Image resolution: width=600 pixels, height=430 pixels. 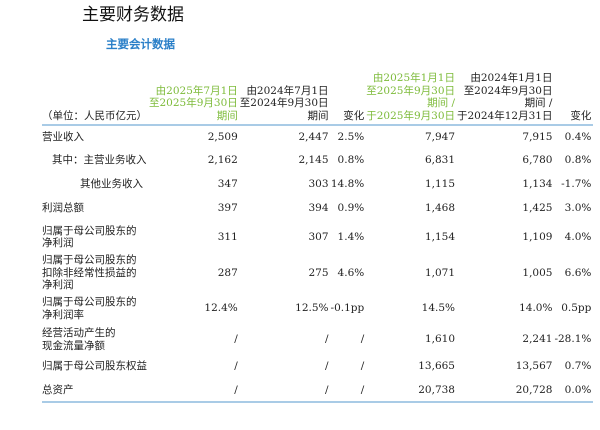 I want to click on row-label: 经营活动产生的 现金流量净额, so click(x=79, y=339).